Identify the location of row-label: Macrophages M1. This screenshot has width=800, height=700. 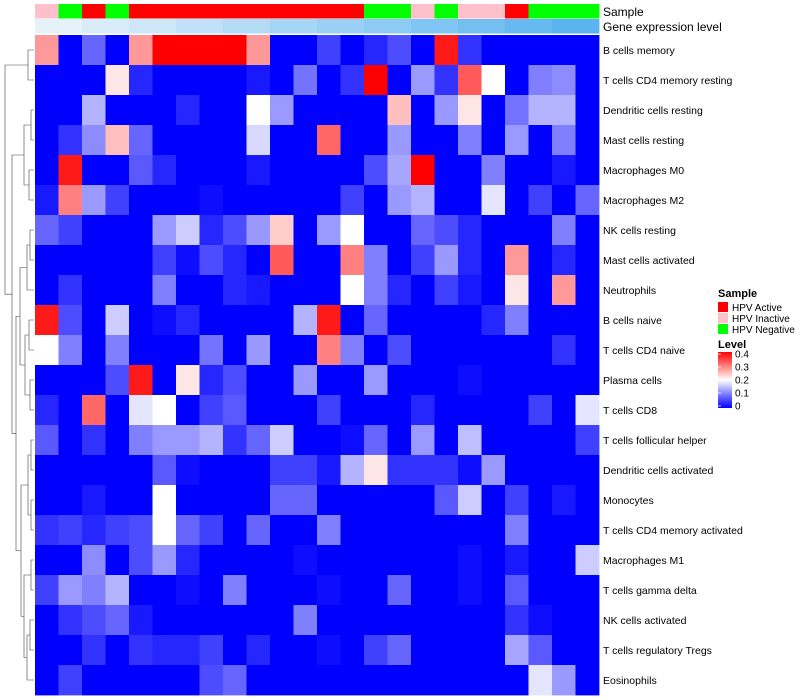
(643, 561).